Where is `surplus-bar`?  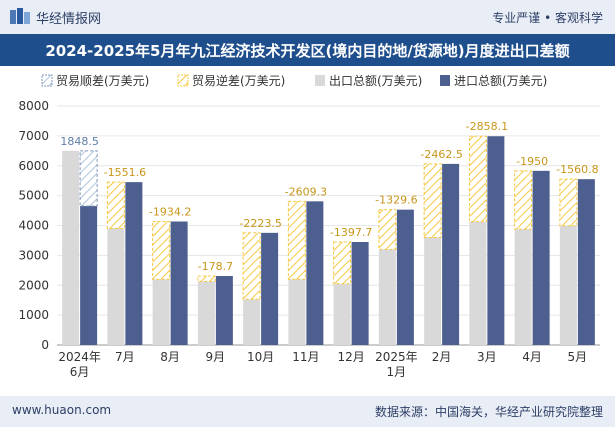 surplus-bar is located at coordinates (88, 178).